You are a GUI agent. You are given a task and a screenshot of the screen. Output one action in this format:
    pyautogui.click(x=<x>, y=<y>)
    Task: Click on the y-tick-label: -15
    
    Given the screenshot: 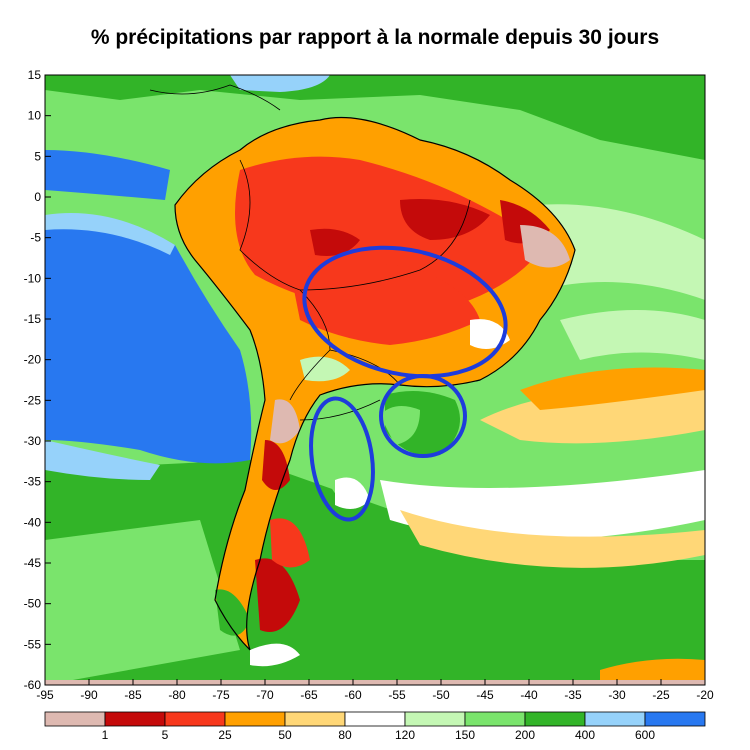 What is the action you would take?
    pyautogui.click(x=33, y=319)
    